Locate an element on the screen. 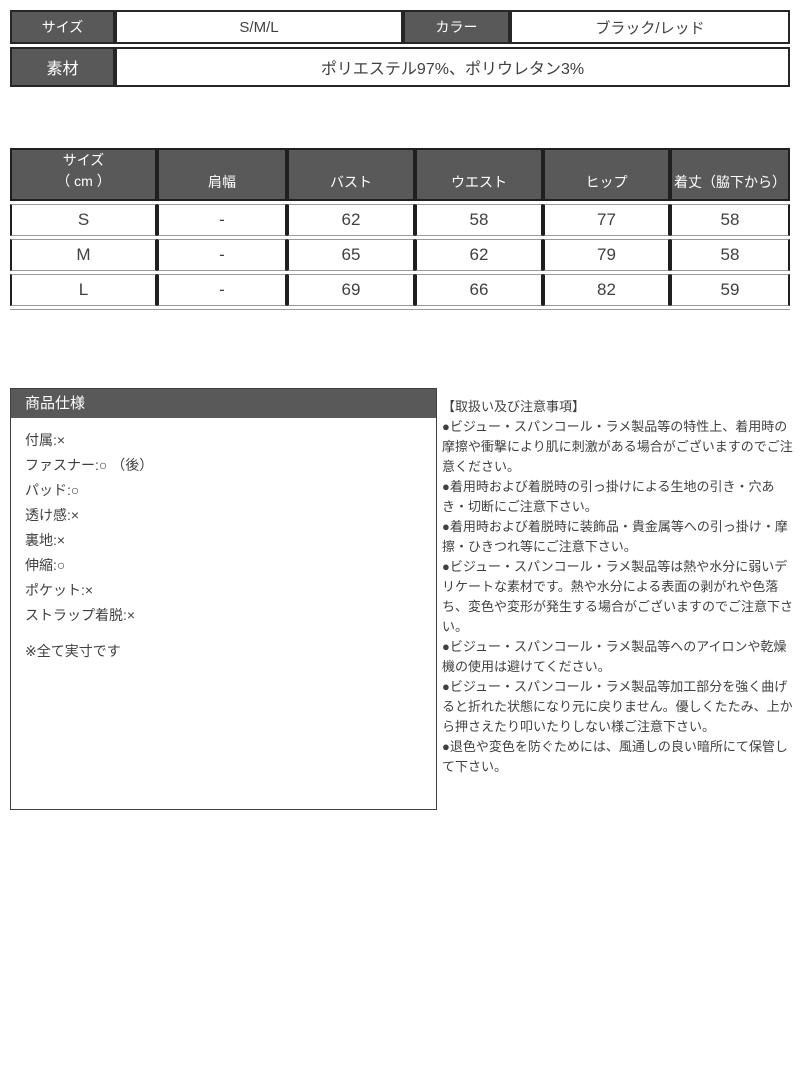 Image resolution: width=800 pixels, height=1067 pixels. list-item: 付属:× is located at coordinates (45, 440).